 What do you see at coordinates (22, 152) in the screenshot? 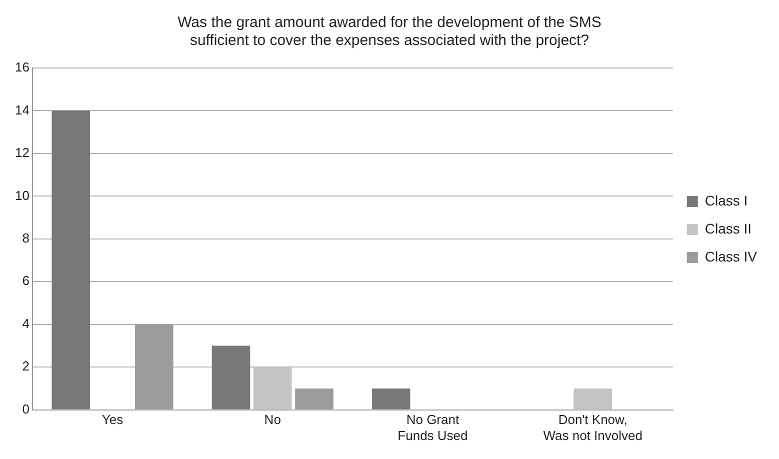
I see `y-tick-label: 12` at bounding box center [22, 152].